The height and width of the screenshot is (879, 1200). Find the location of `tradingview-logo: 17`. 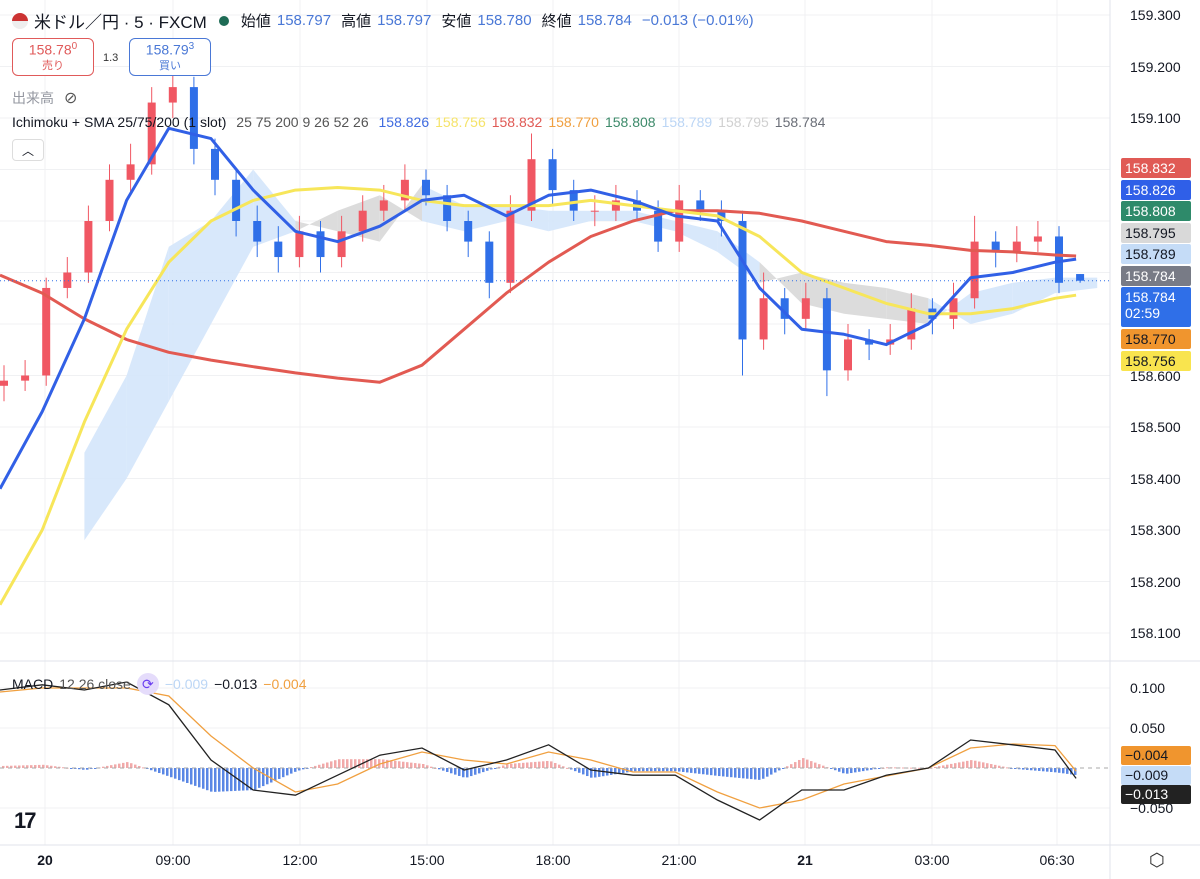

tradingview-logo: 17 is located at coordinates (25, 820).